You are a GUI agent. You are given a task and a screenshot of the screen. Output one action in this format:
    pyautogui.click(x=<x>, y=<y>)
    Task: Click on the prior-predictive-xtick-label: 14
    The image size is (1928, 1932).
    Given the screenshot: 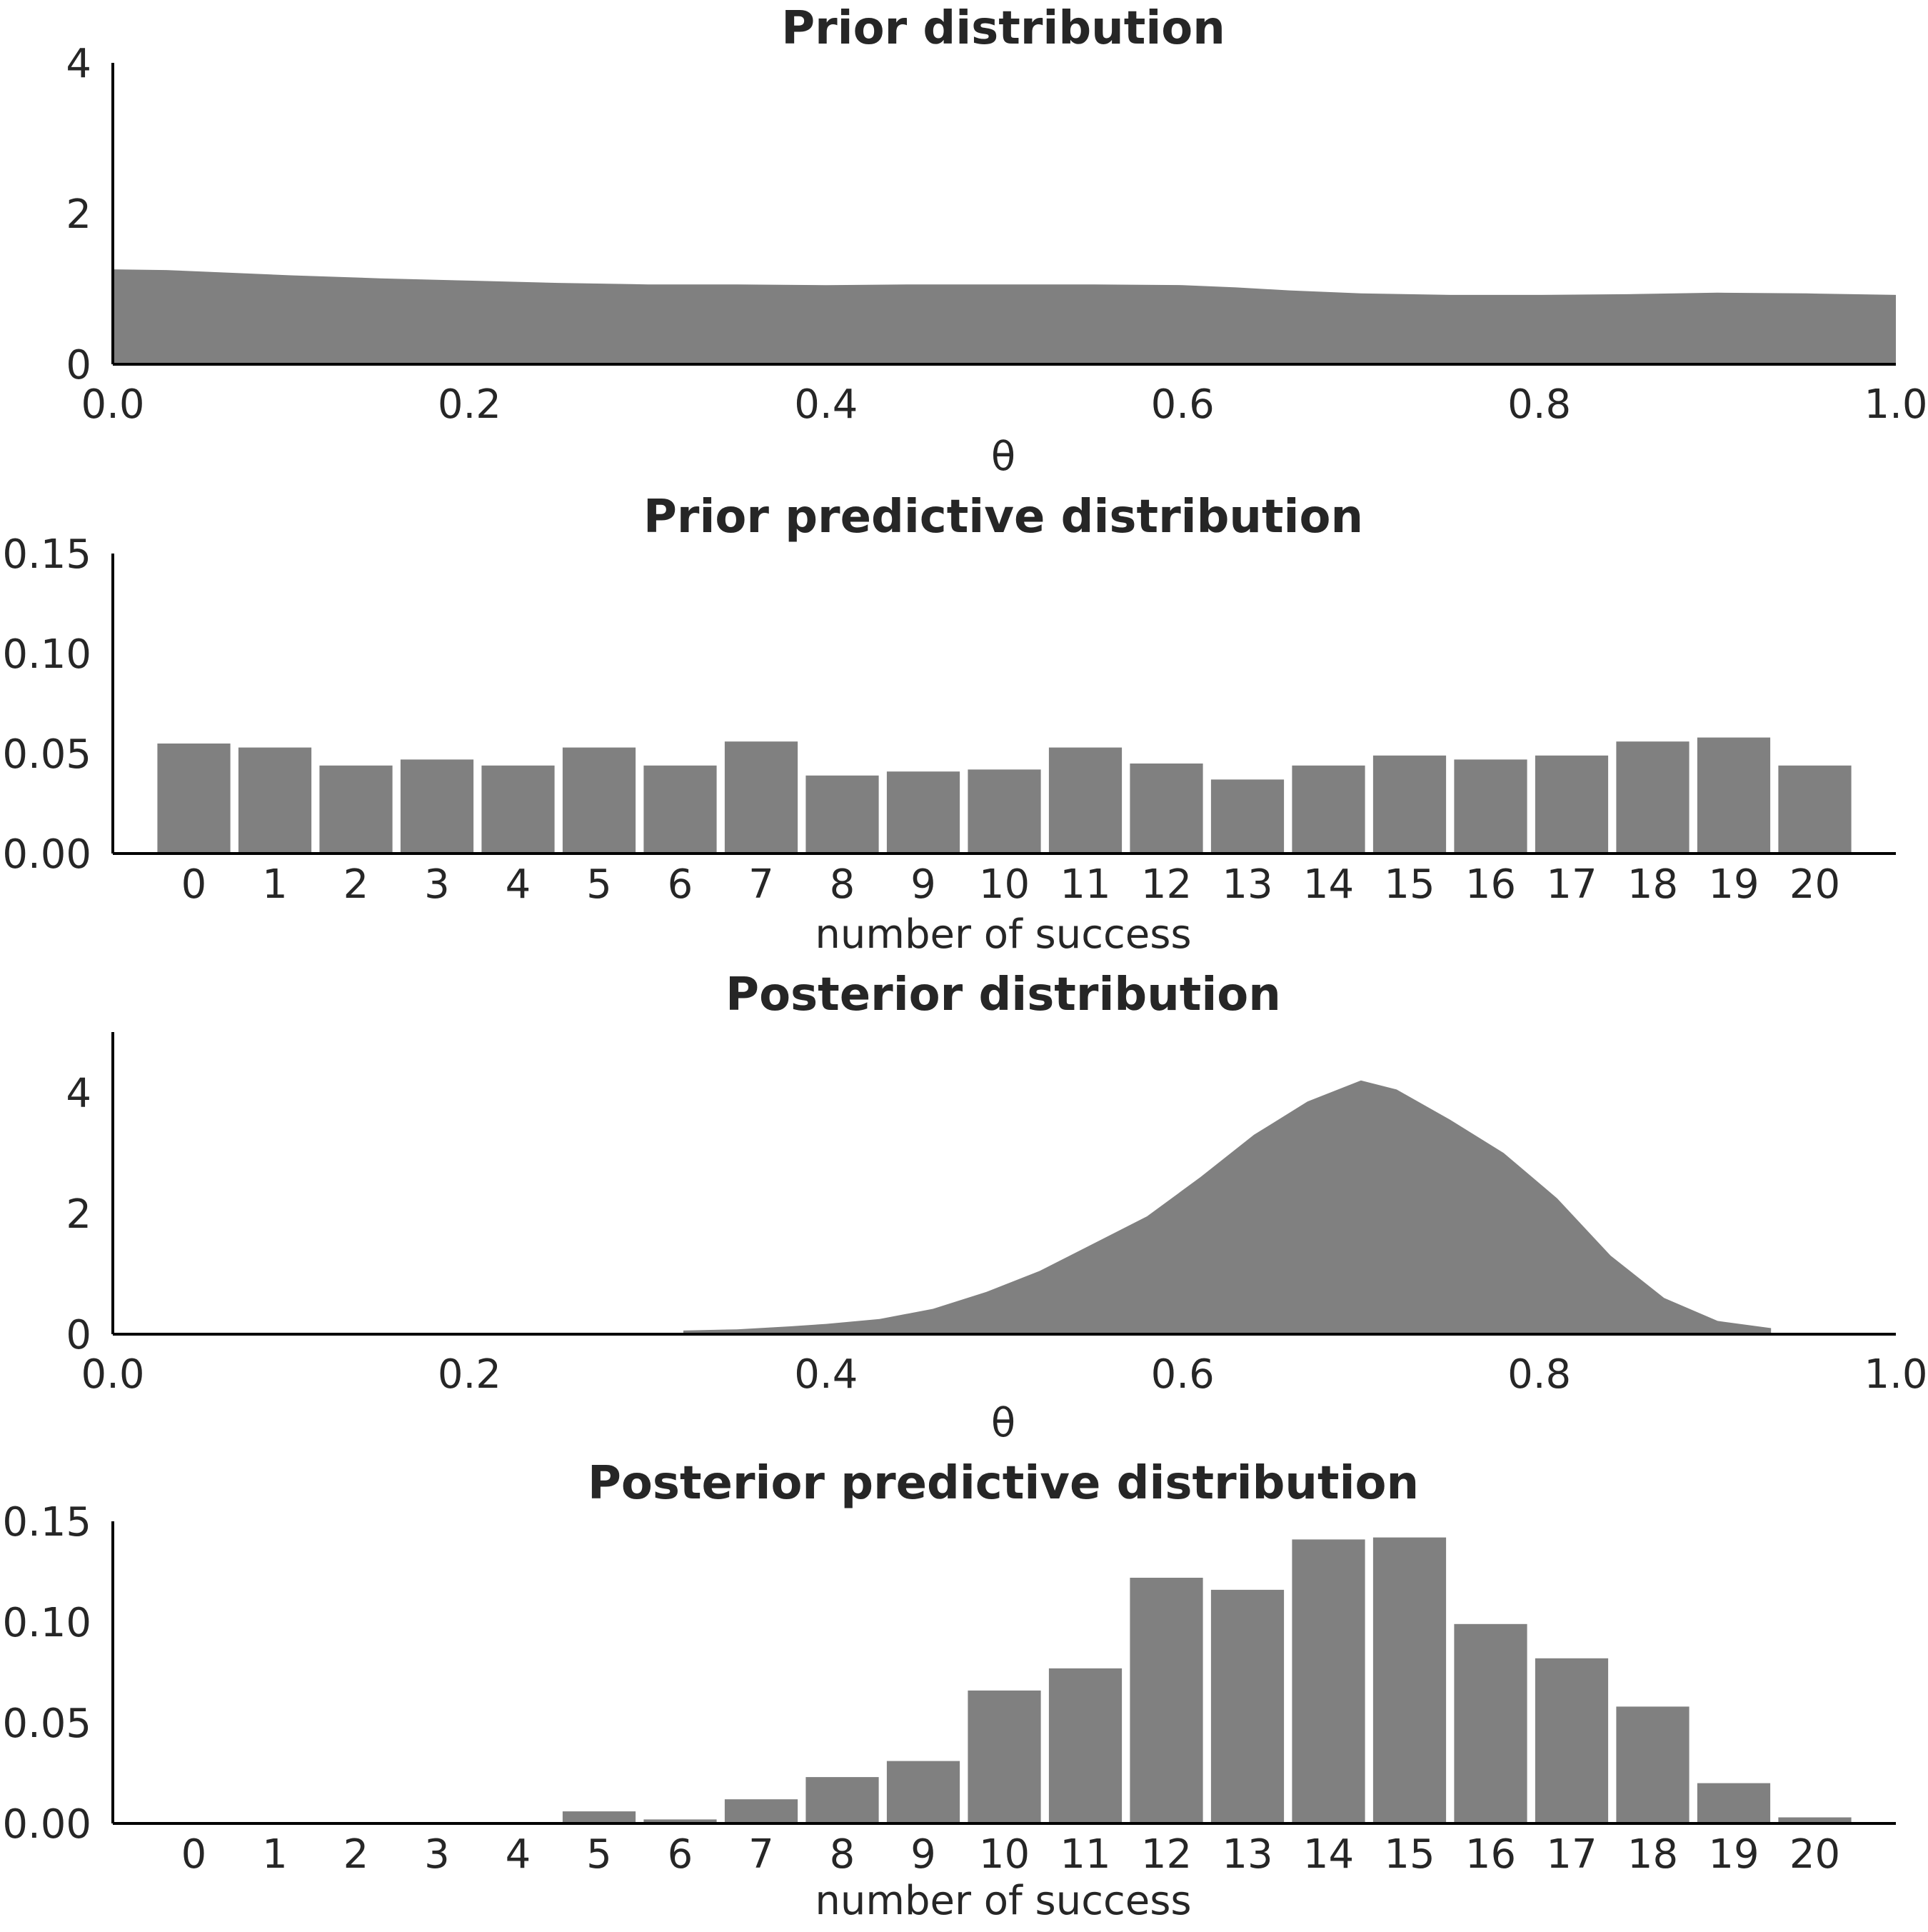 What is the action you would take?
    pyautogui.click(x=1328, y=884)
    